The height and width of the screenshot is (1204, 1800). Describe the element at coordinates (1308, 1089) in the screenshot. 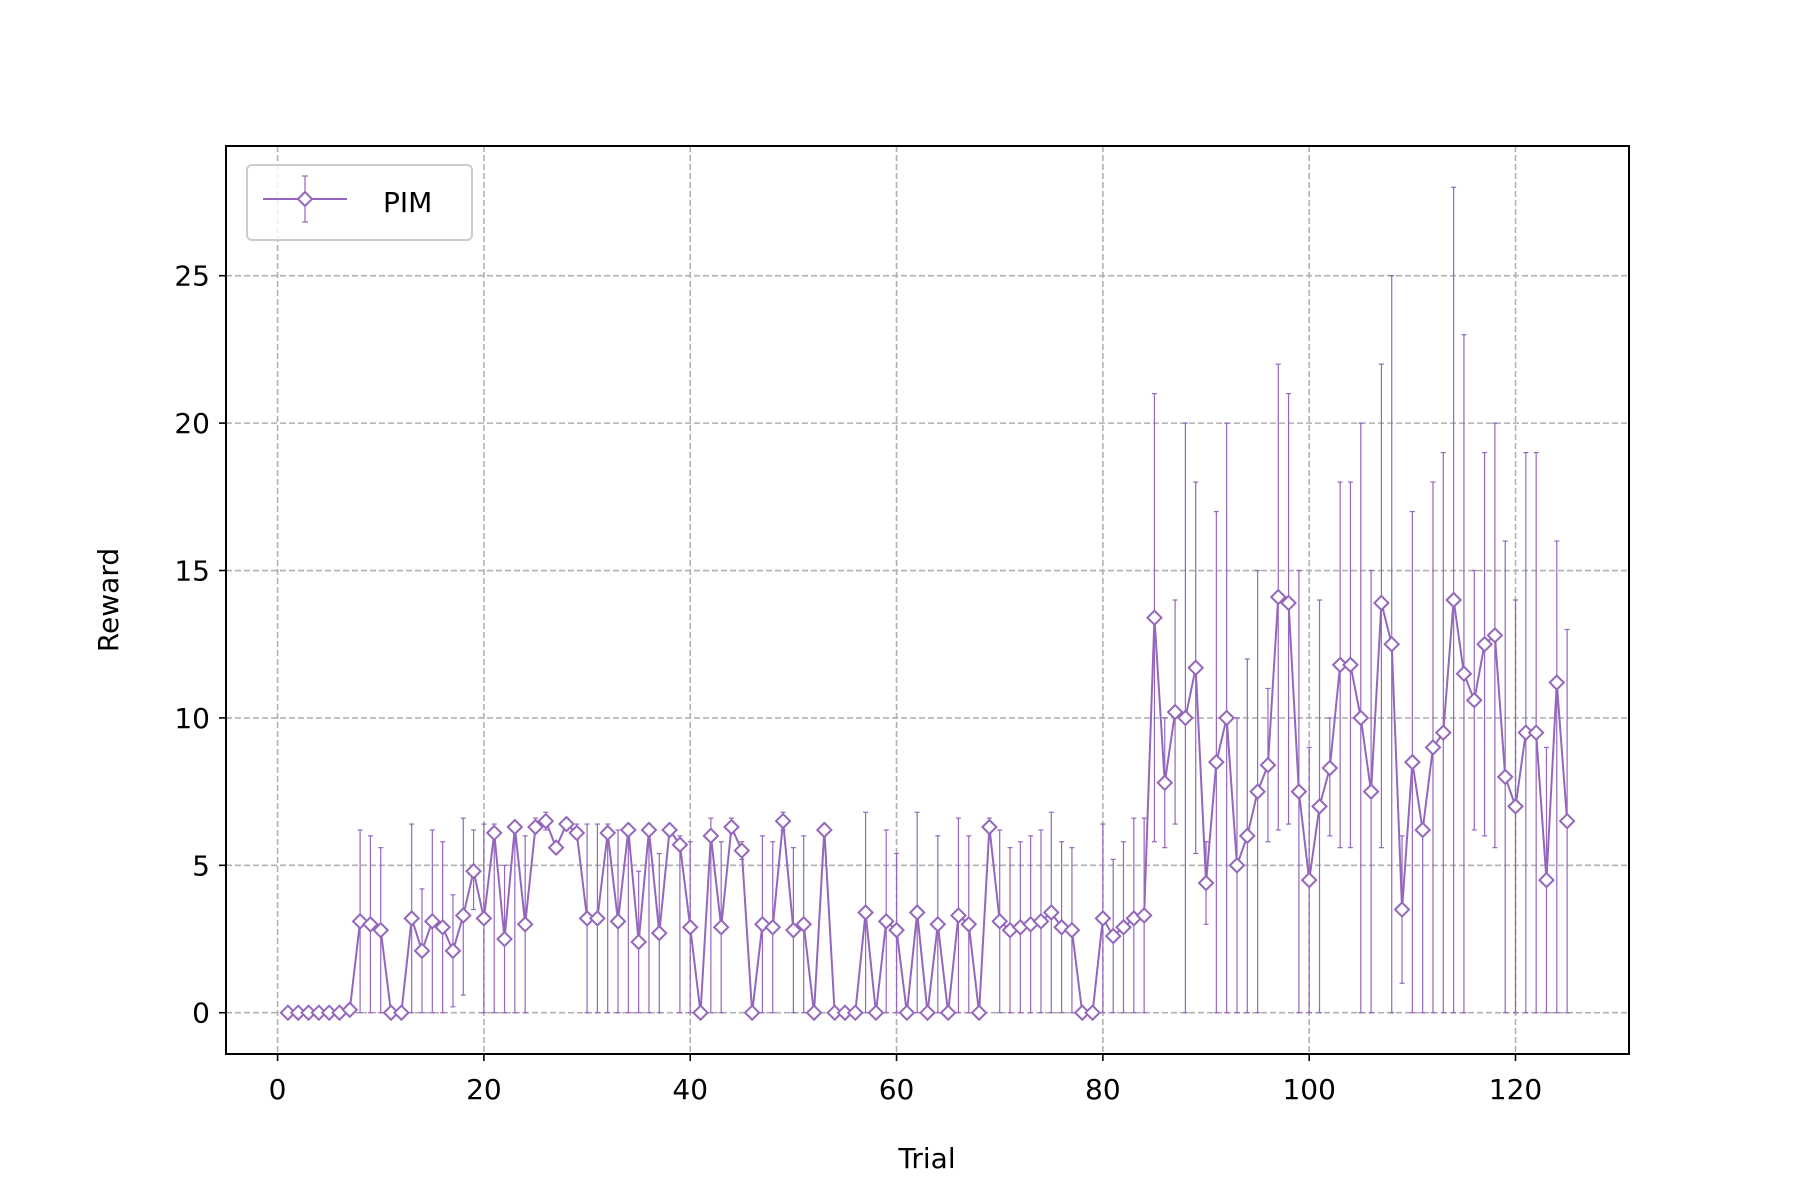

I see `x-tick-label: 100` at that location.